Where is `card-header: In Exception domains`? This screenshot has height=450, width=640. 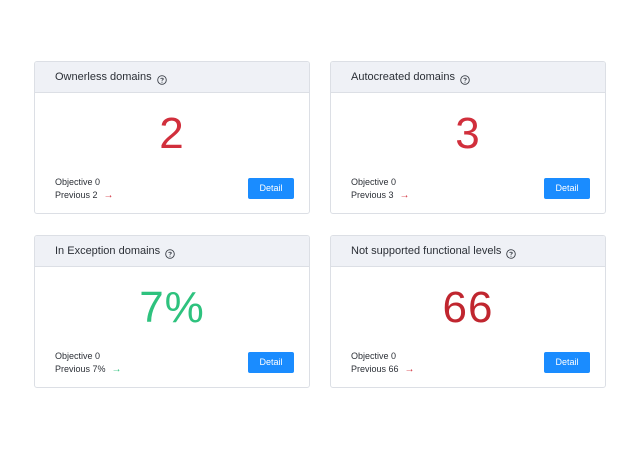 card-header: In Exception domains is located at coordinates (172, 251).